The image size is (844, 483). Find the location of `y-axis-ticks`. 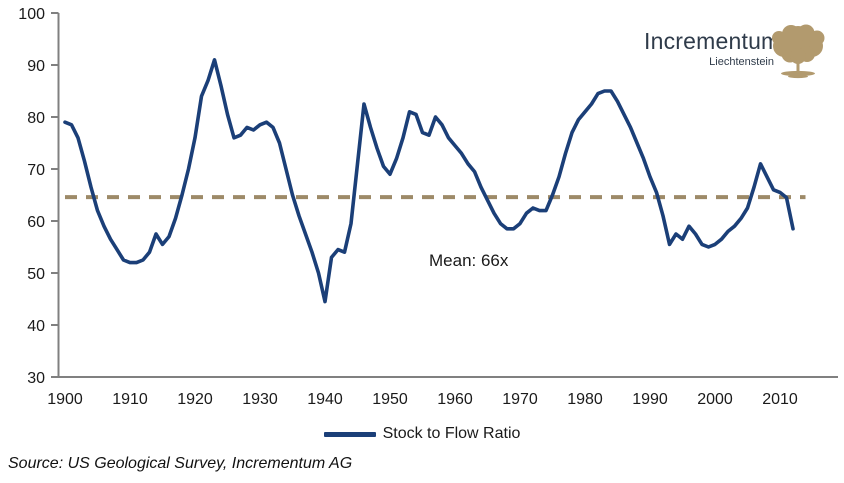

y-axis-ticks is located at coordinates (55, 195).